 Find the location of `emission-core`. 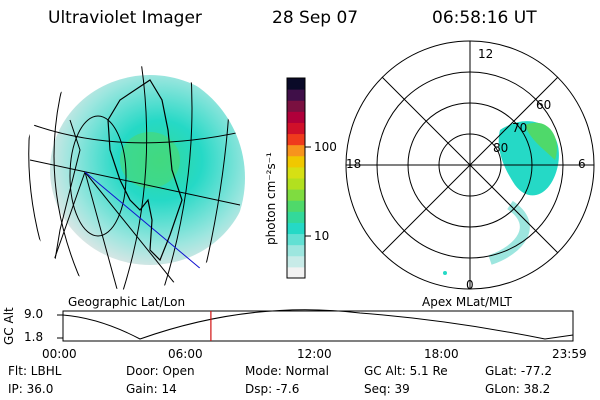

emission-core is located at coordinates (150, 160).